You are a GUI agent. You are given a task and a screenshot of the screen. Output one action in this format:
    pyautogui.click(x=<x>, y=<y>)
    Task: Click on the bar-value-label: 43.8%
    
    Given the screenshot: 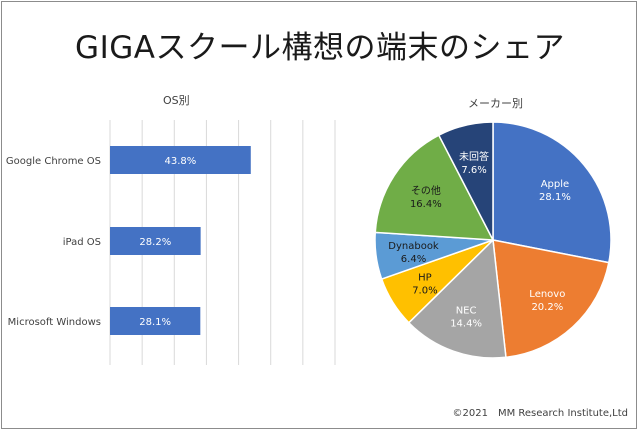 What is the action you would take?
    pyautogui.click(x=181, y=161)
    